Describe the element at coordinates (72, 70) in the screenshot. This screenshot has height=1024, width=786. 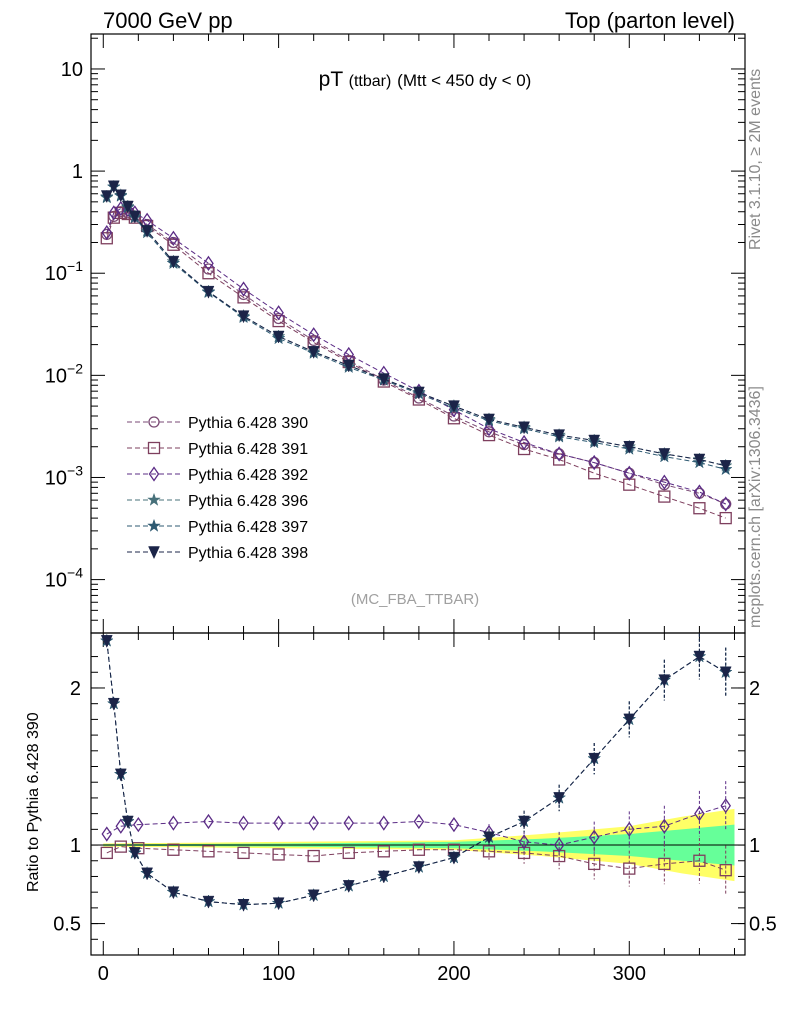
I see `main-y-tick-label: 10` at that location.